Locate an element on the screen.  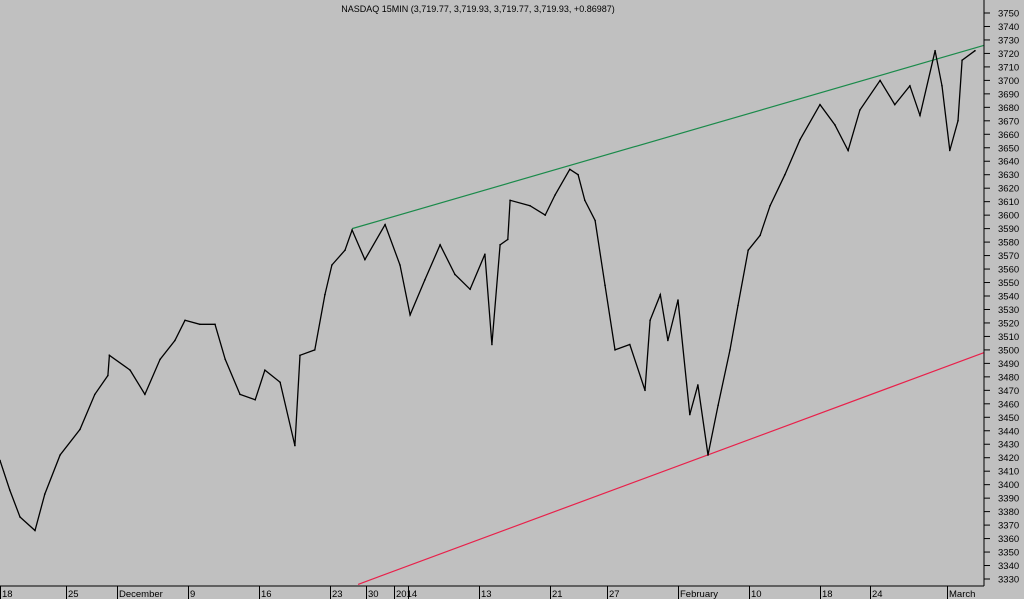
y-tick-label: 3590 is located at coordinates (1008, 229).